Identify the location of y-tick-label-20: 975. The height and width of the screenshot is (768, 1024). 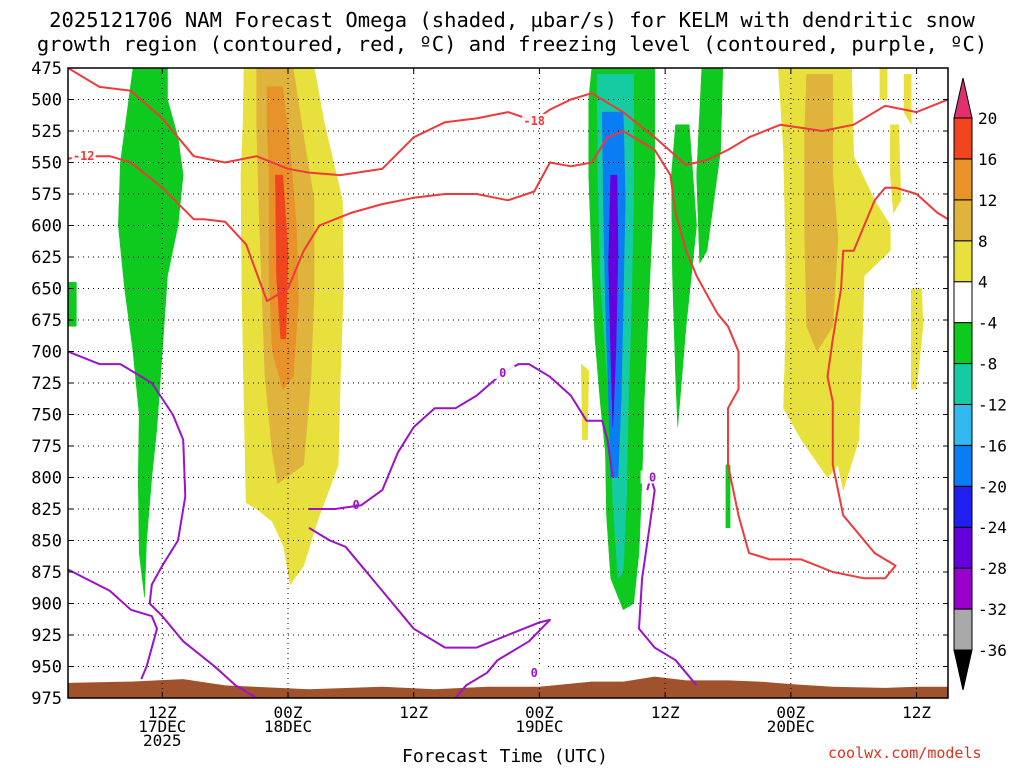
(46, 699).